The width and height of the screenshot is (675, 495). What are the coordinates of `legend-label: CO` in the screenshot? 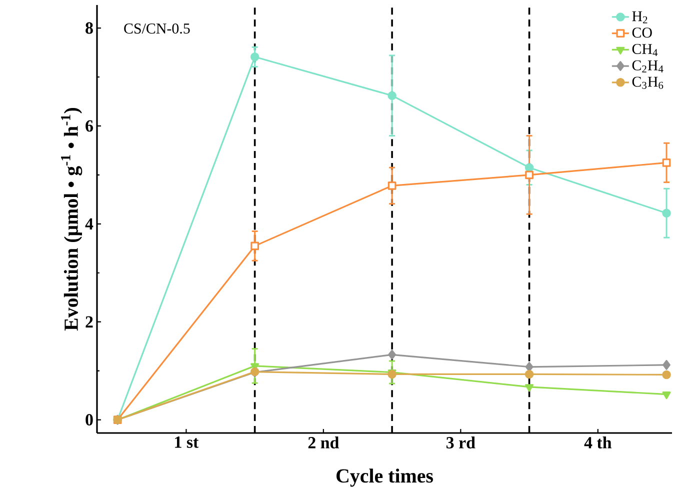 It's located at (642, 33).